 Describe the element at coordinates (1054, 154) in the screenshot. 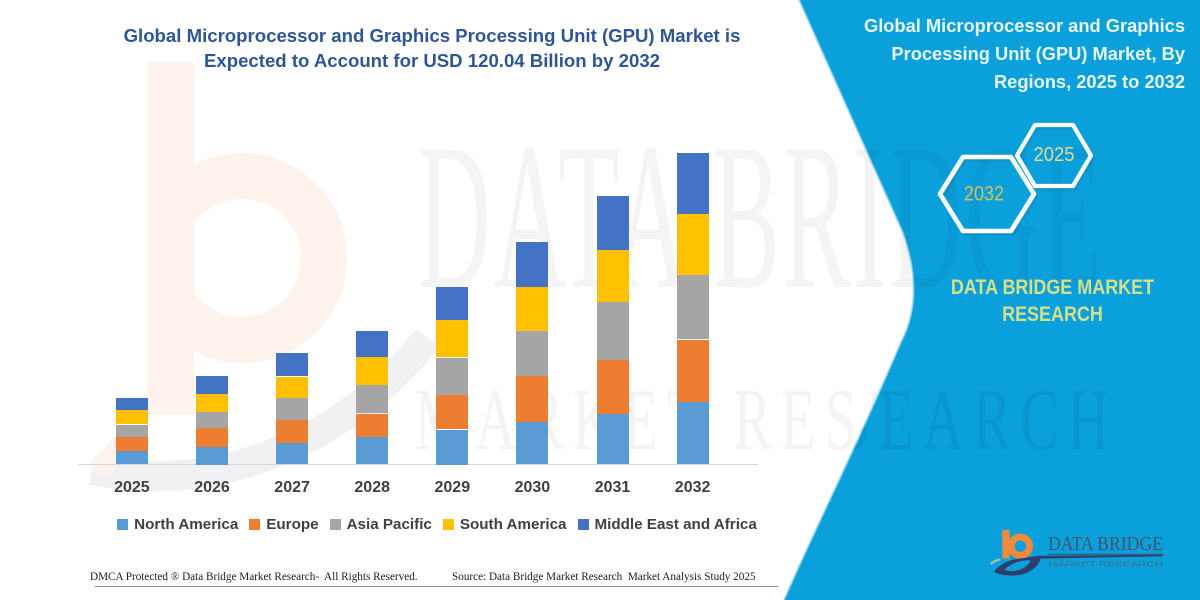

I see `svg-text: 2025` at that location.